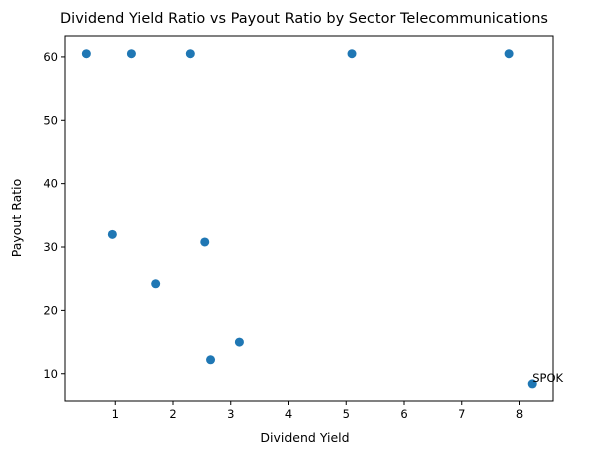 This screenshot has width=594, height=455. What do you see at coordinates (50, 57) in the screenshot?
I see `y-tick-label: 60` at bounding box center [50, 57].